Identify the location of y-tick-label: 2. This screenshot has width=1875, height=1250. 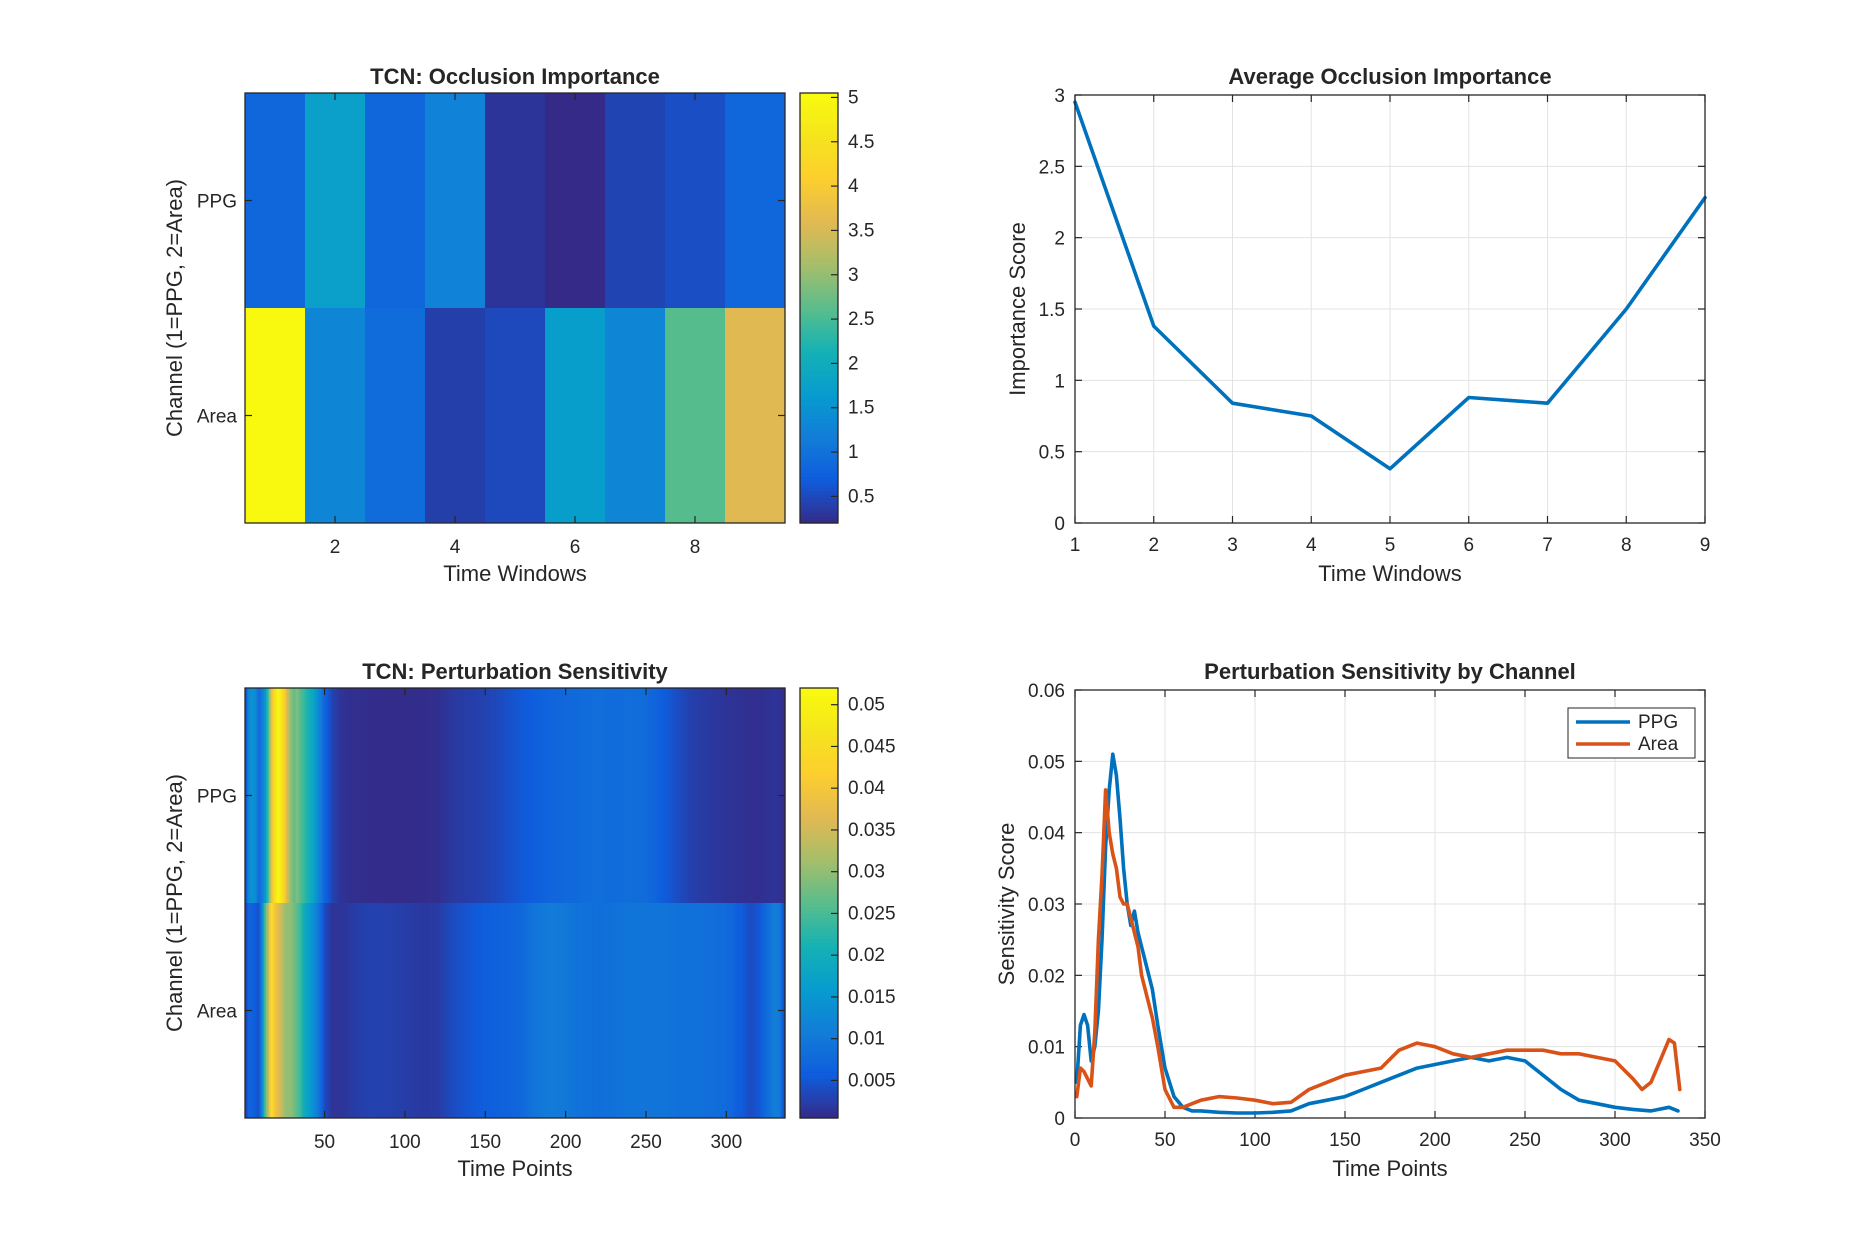
(1059, 239).